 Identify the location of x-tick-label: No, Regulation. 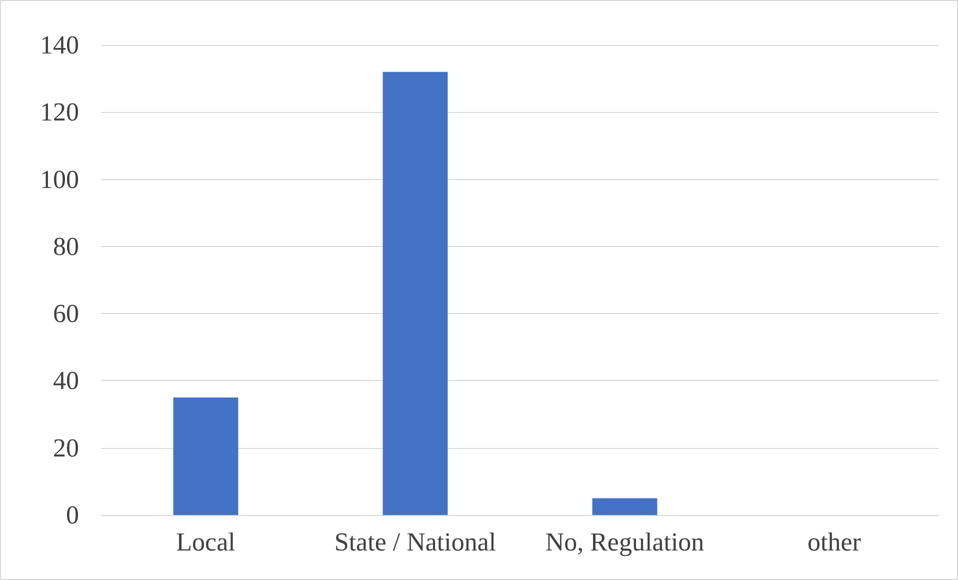
(624, 542).